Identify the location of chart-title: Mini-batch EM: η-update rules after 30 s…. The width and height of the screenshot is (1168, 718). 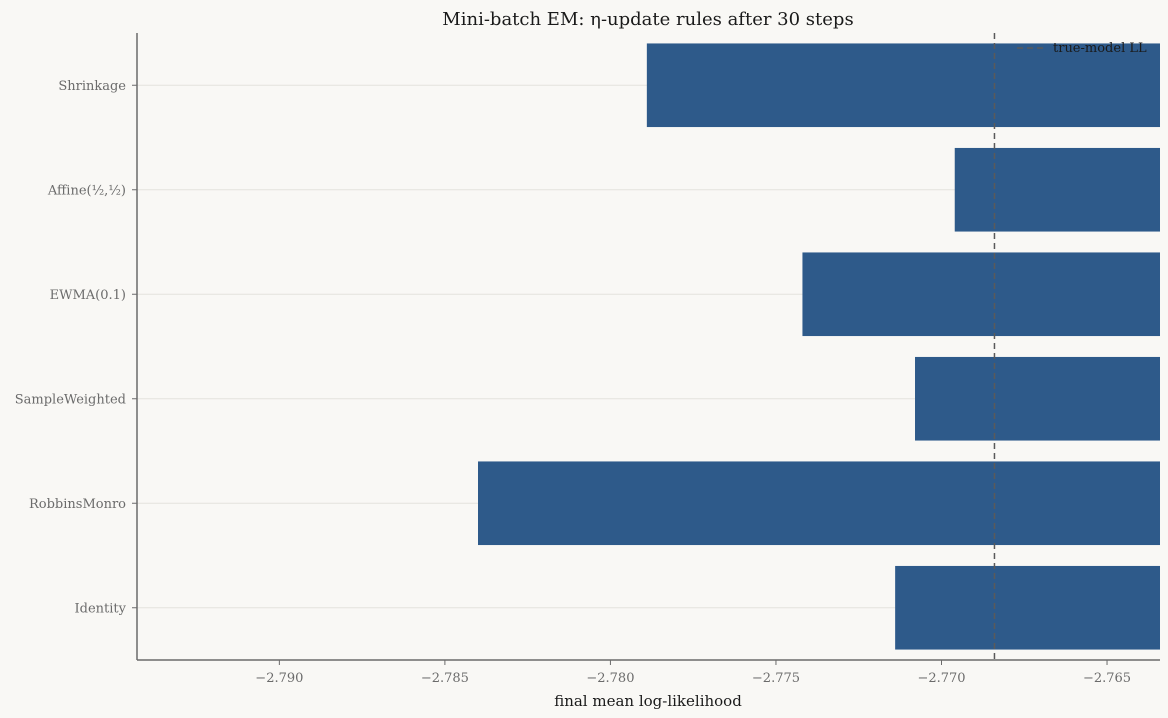
(647, 19).